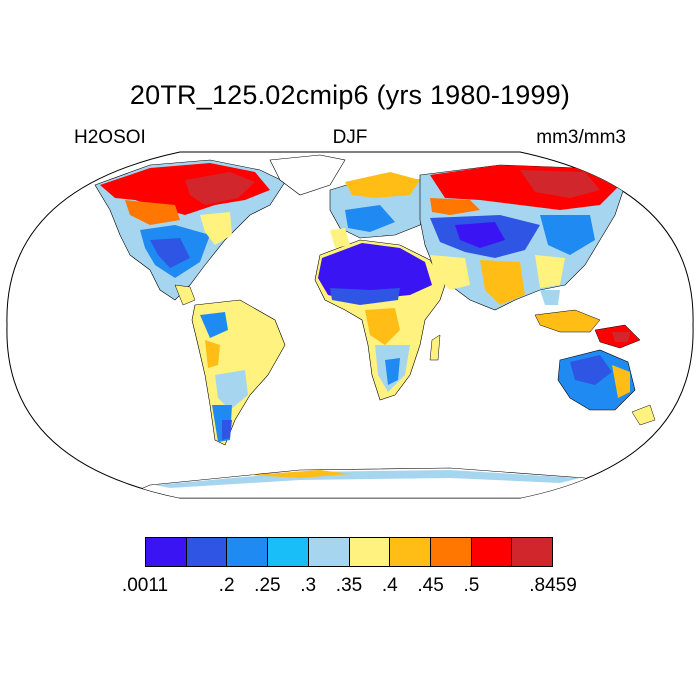 This screenshot has height=700, width=700. Describe the element at coordinates (380, 320) in the screenshot. I see `africa` at that location.